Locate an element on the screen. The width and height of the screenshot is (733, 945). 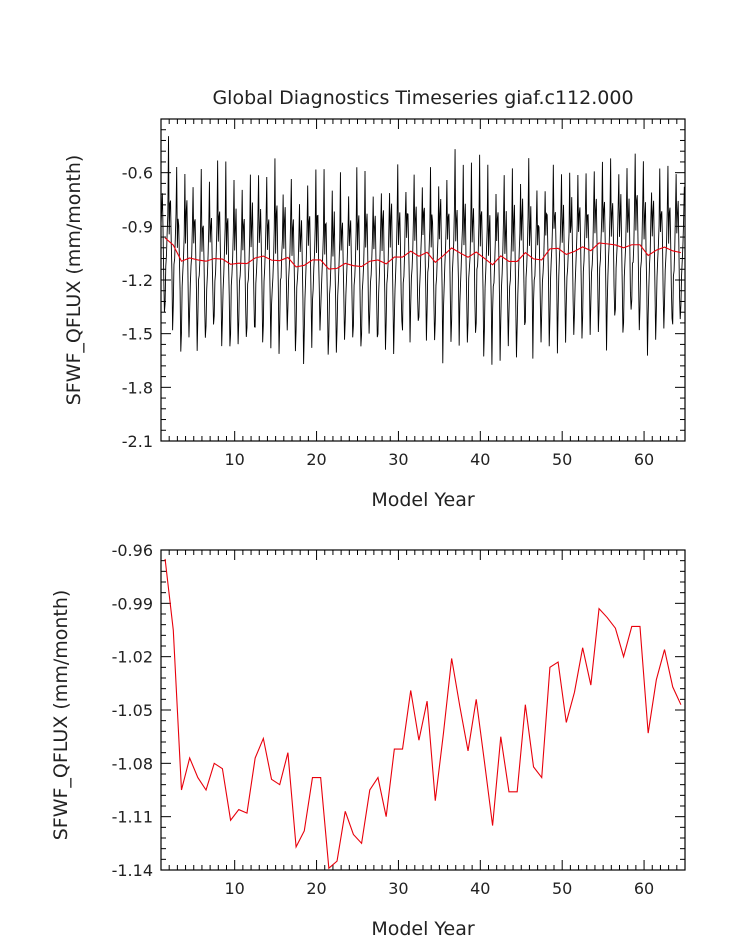
y-tick-label: -1.08 is located at coordinates (132, 763).